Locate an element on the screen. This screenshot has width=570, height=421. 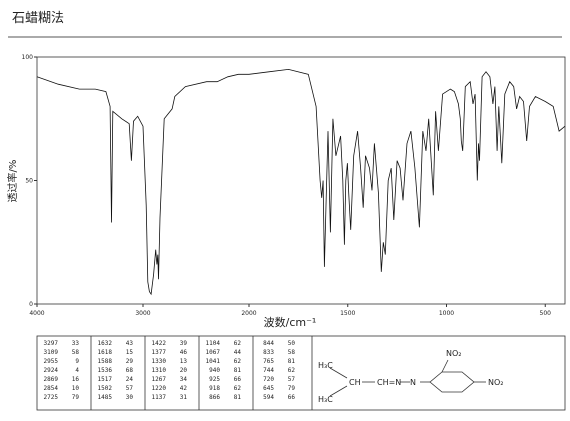
peak-wavenumber: 918 is located at coordinates (214, 388).